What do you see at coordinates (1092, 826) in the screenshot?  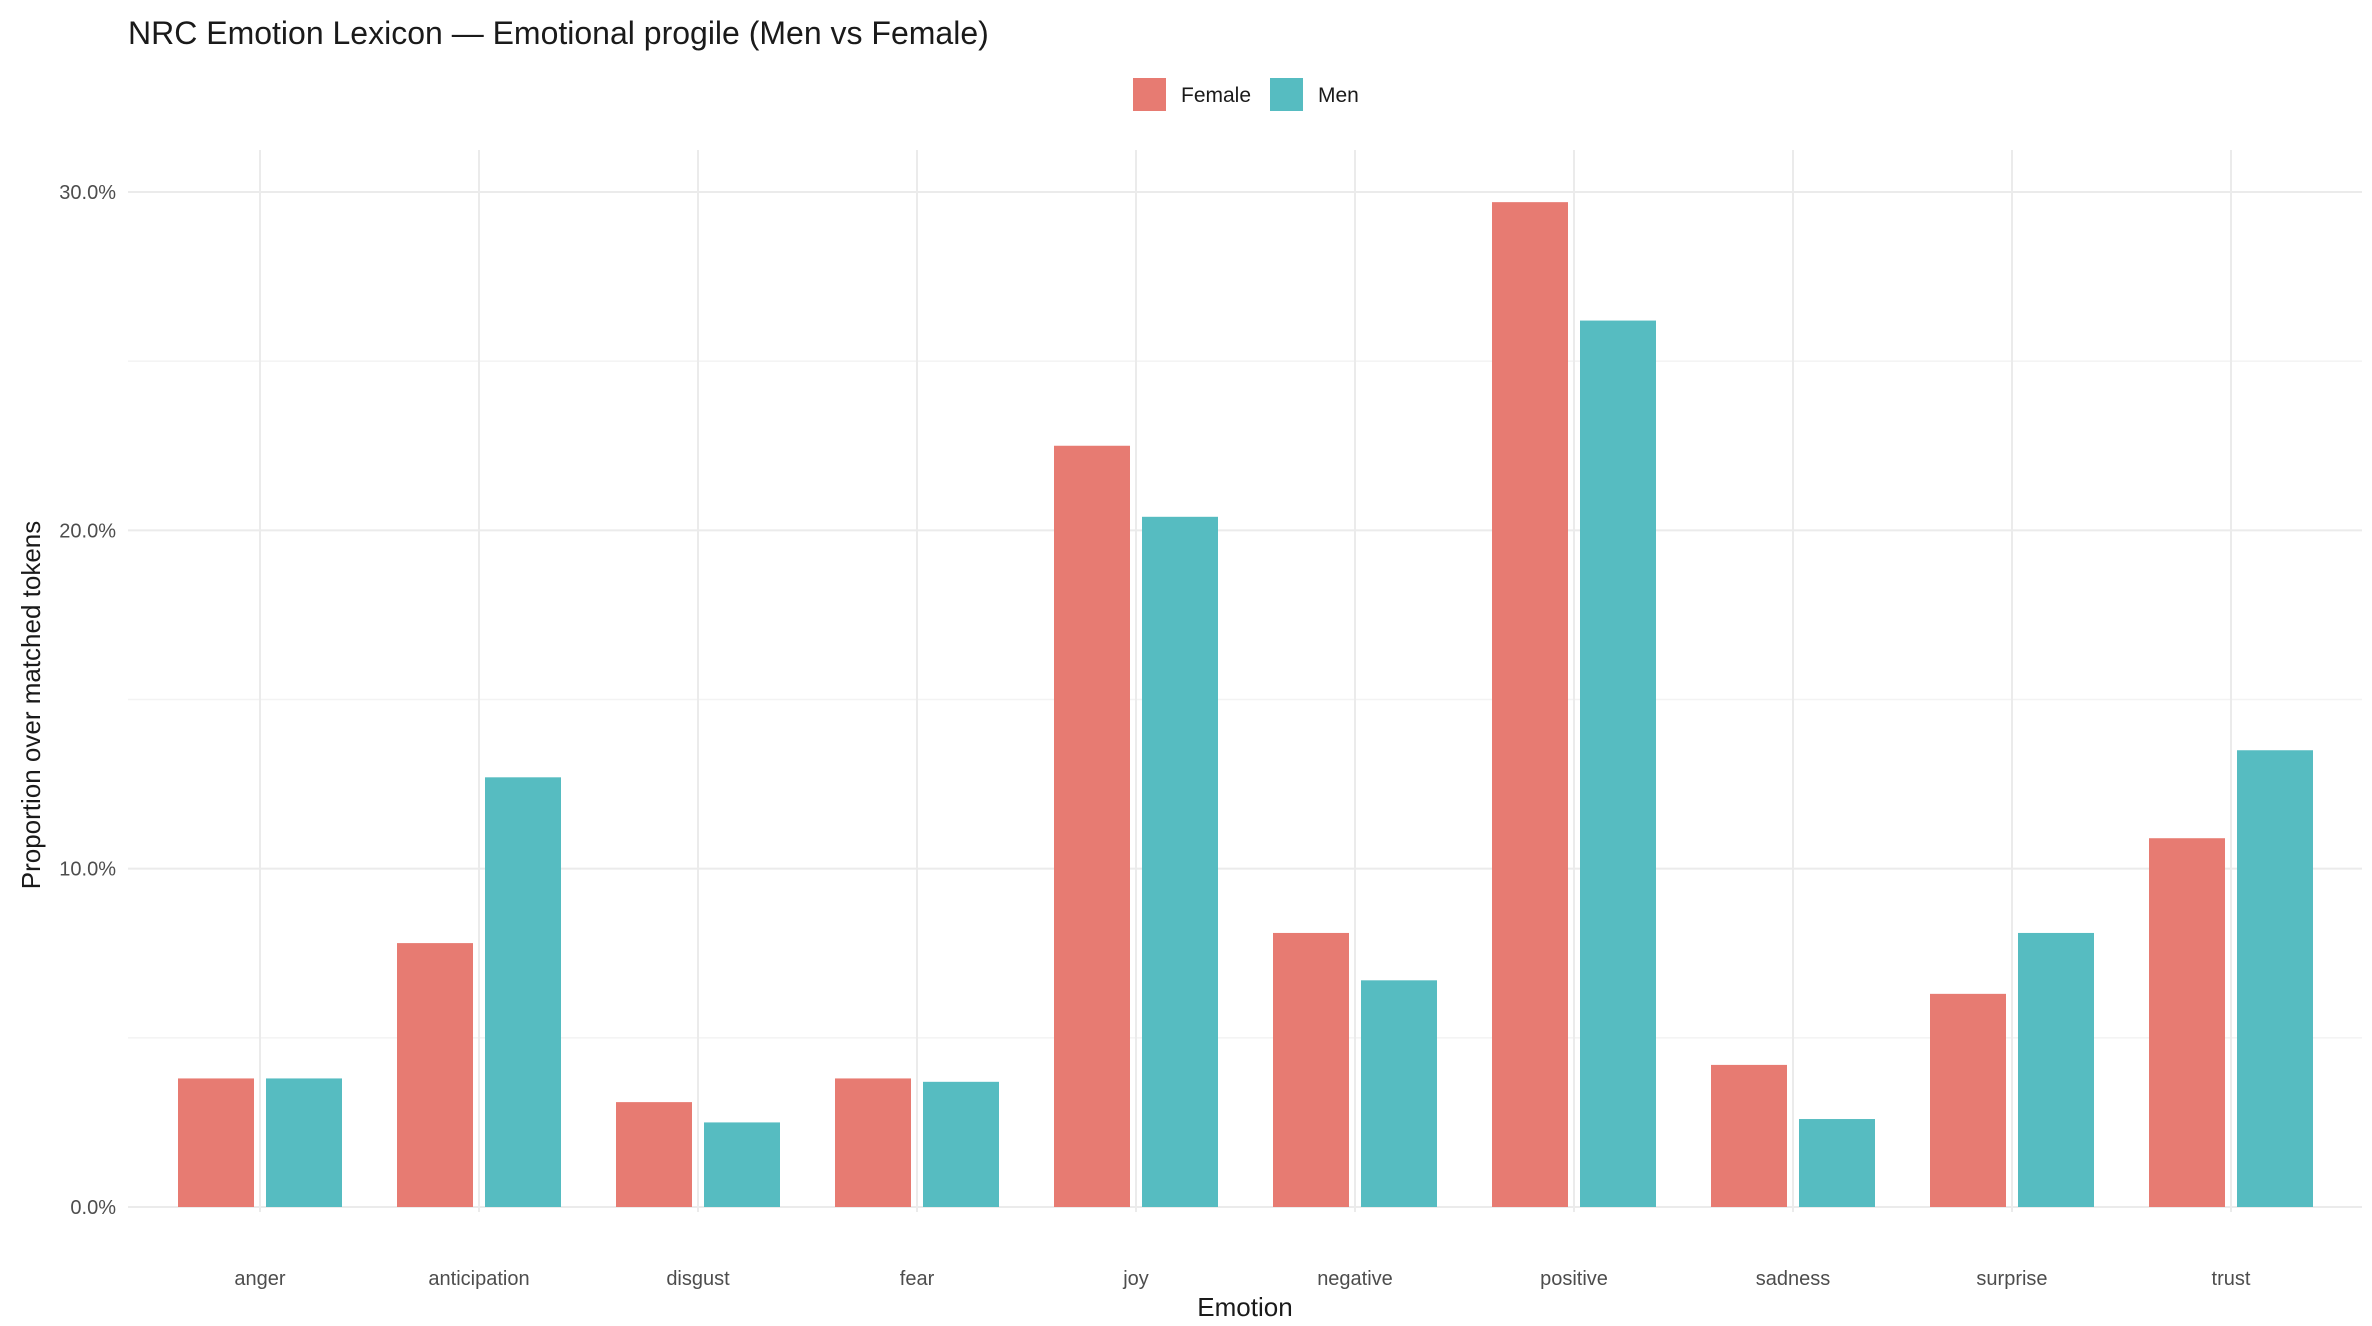 I see `bar-female-joy` at bounding box center [1092, 826].